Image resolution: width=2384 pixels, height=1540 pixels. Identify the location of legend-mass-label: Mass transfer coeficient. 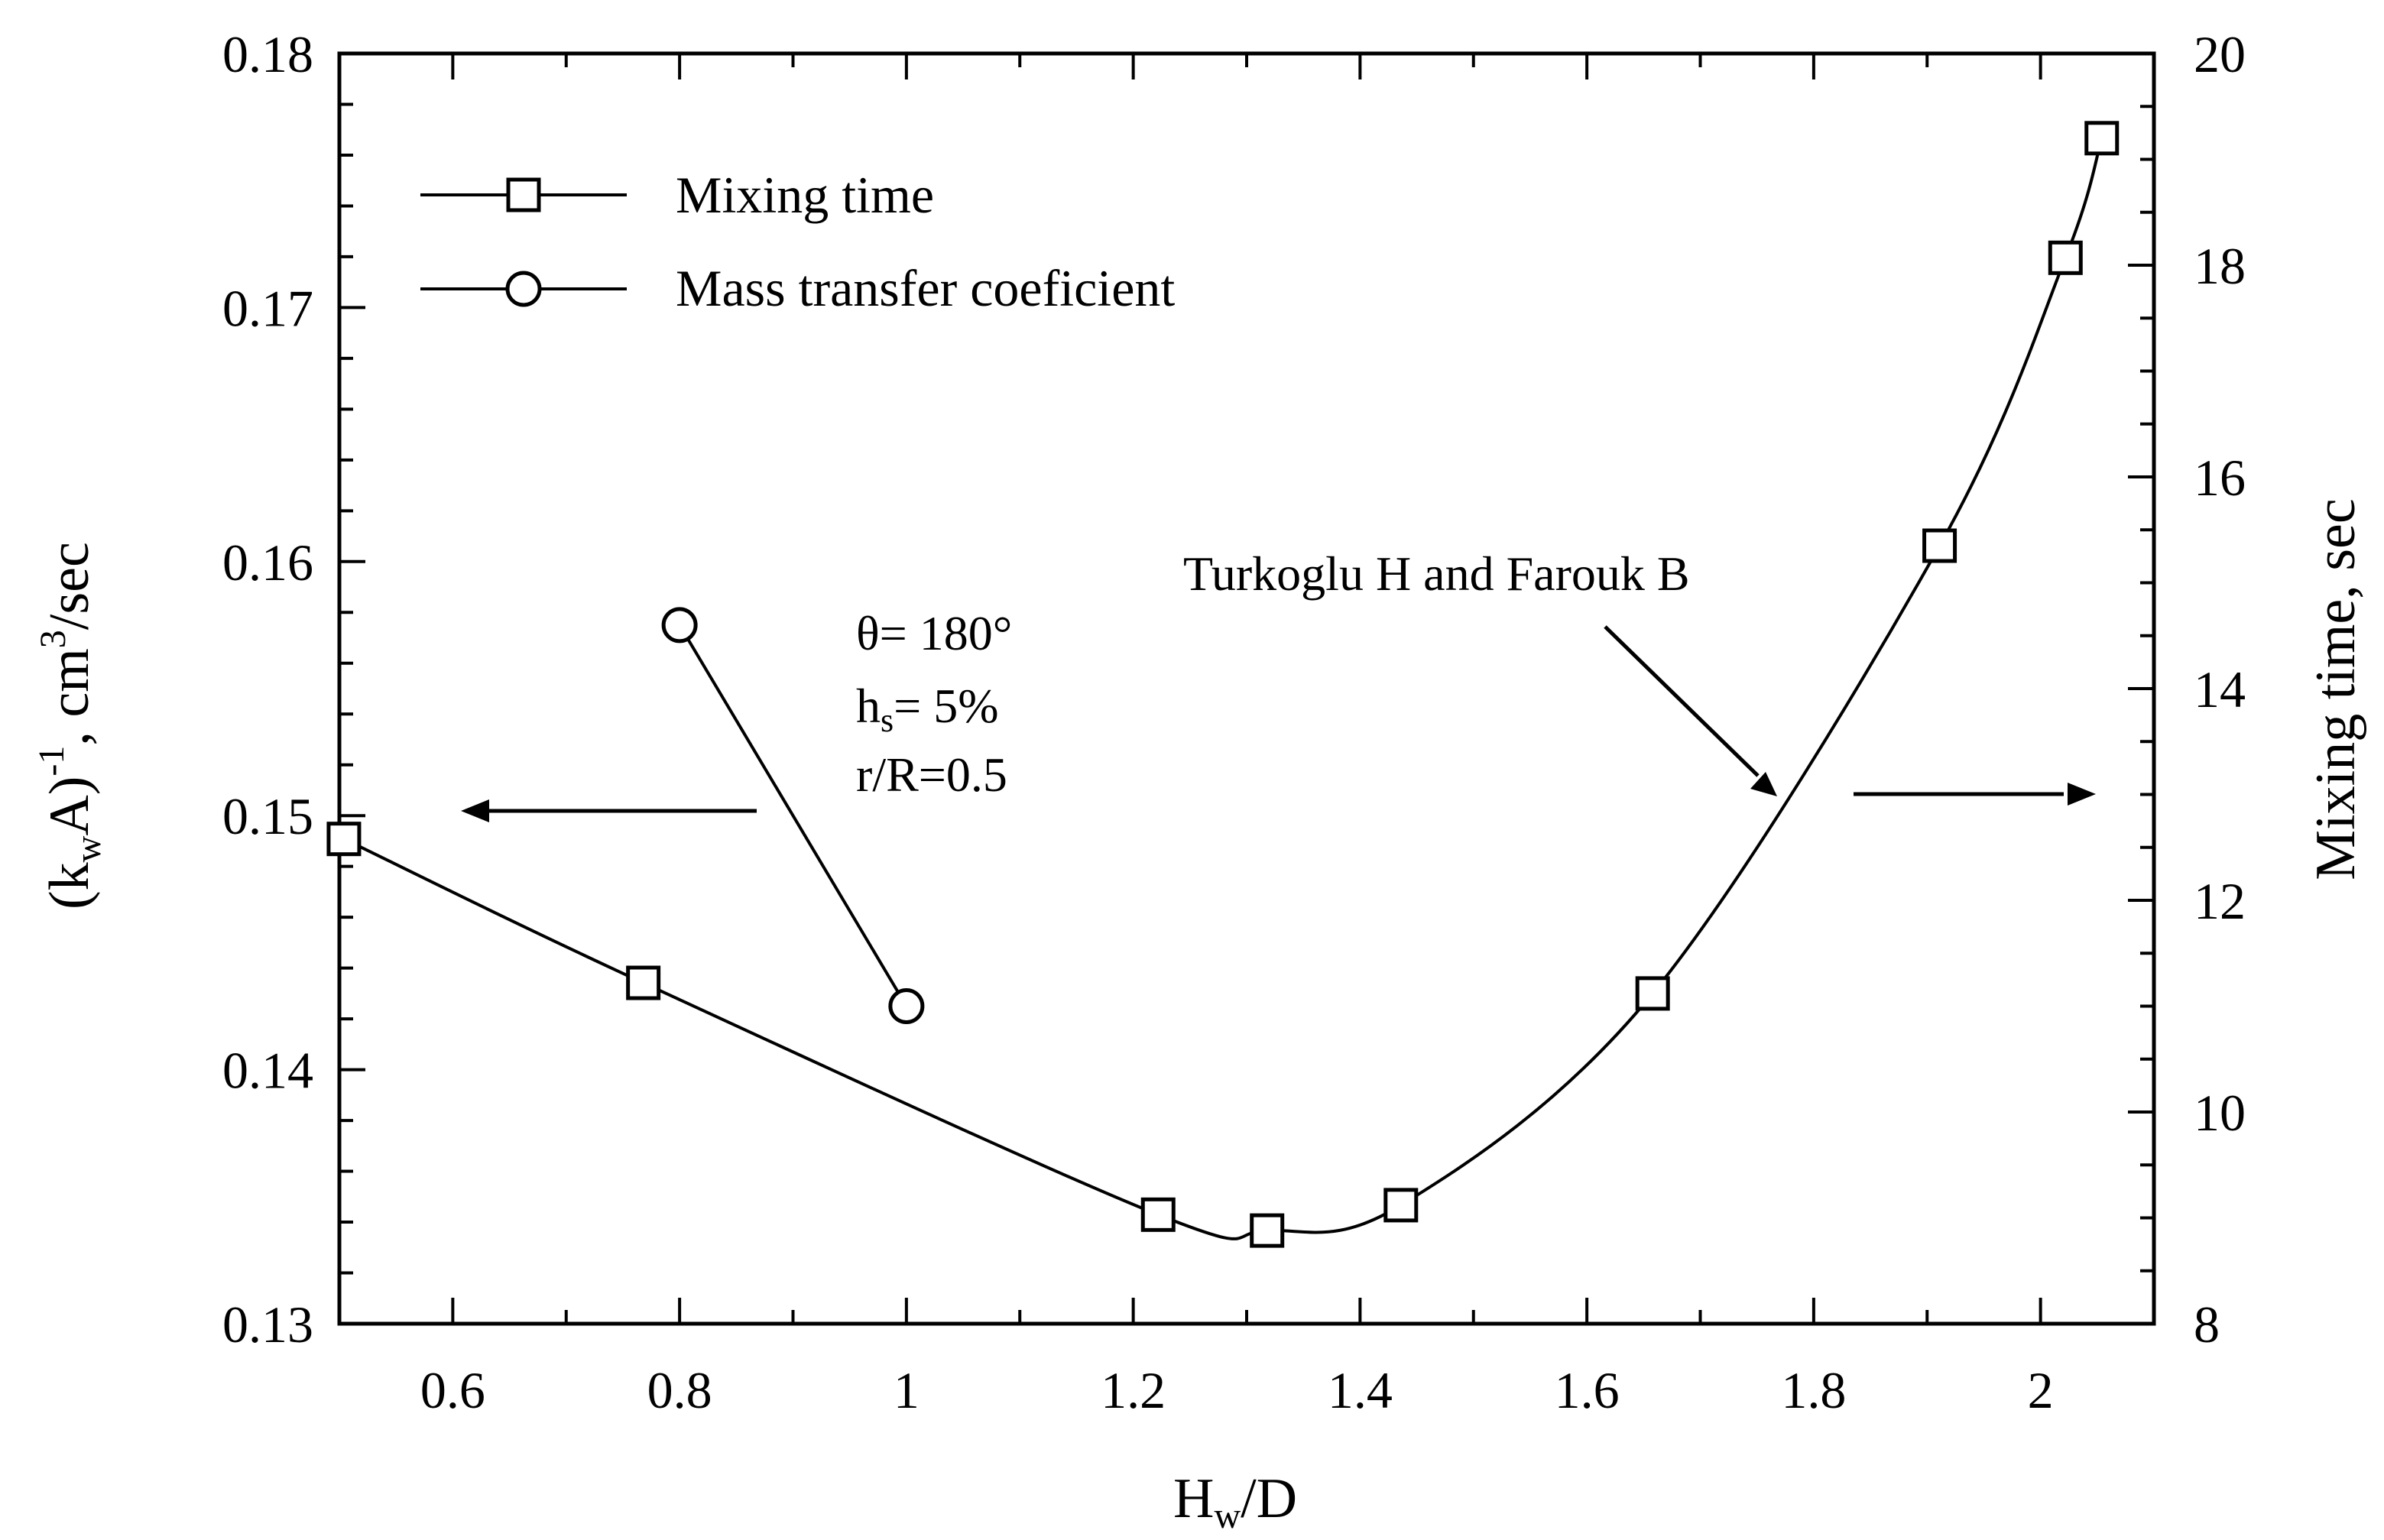
(925, 288).